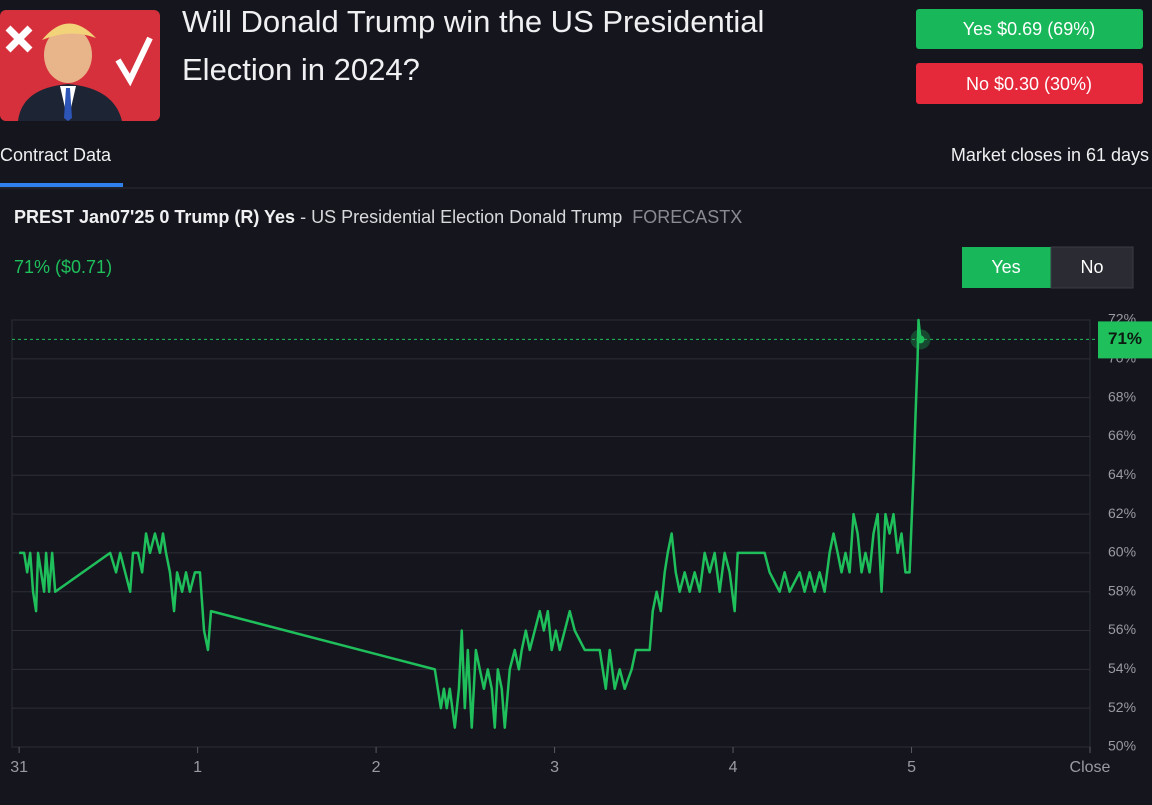  What do you see at coordinates (1122, 629) in the screenshot?
I see `y-tick-label: 56%` at bounding box center [1122, 629].